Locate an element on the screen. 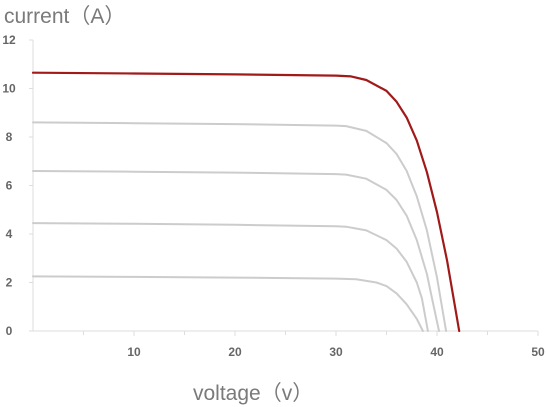  x-tick-label: 40 is located at coordinates (437, 352).